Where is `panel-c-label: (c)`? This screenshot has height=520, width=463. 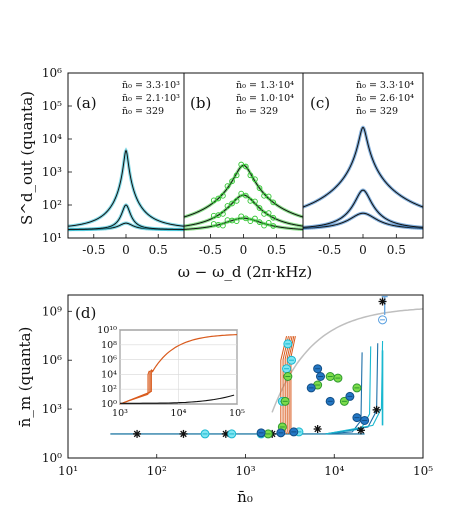 panel-c-label: (c) is located at coordinates (320, 103).